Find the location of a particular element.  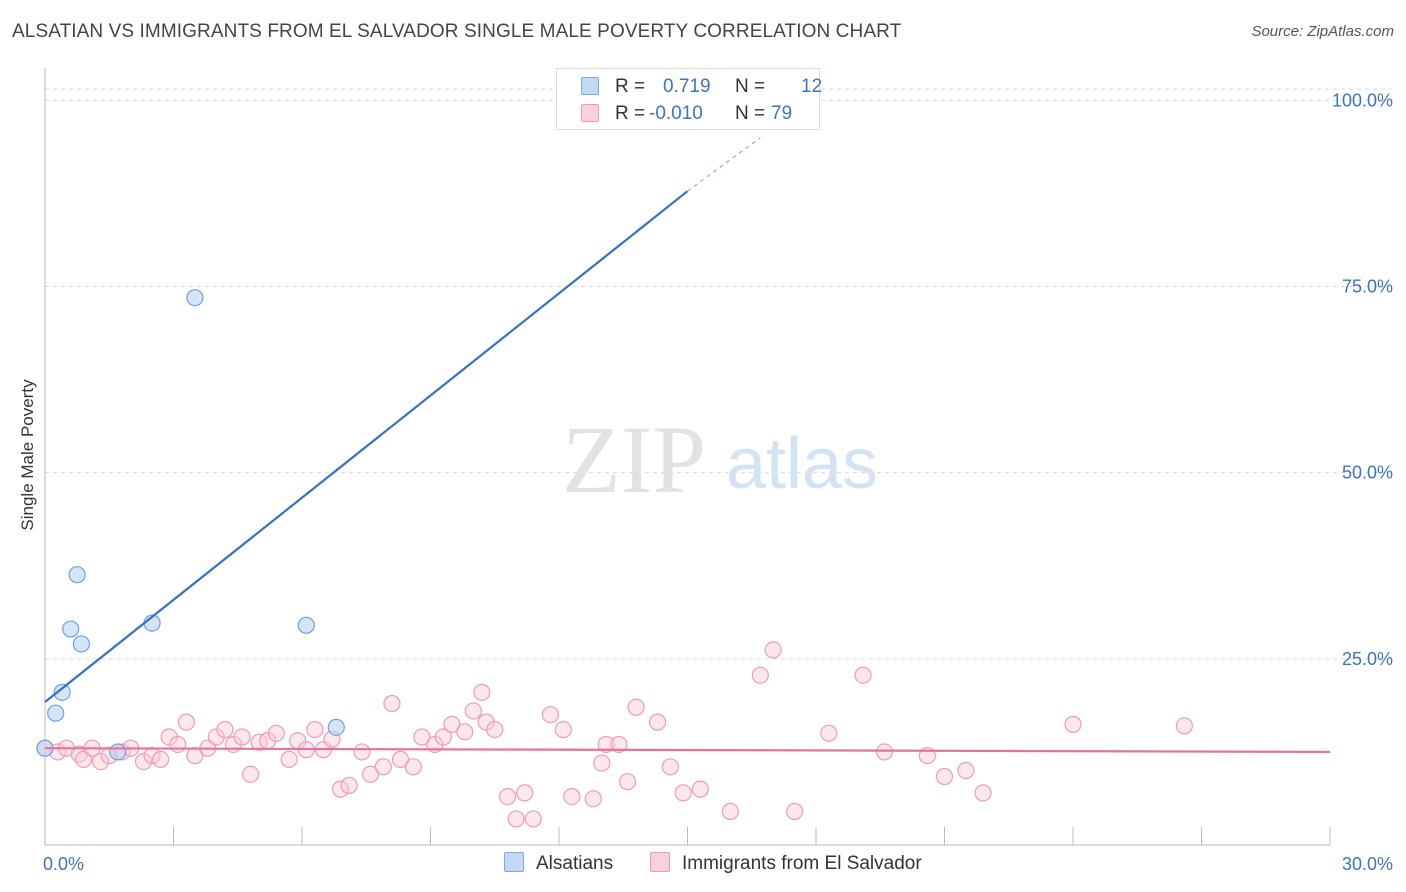

bottom-legend-label-immigrants: Immigrants from El Salvador is located at coordinates (802, 863).